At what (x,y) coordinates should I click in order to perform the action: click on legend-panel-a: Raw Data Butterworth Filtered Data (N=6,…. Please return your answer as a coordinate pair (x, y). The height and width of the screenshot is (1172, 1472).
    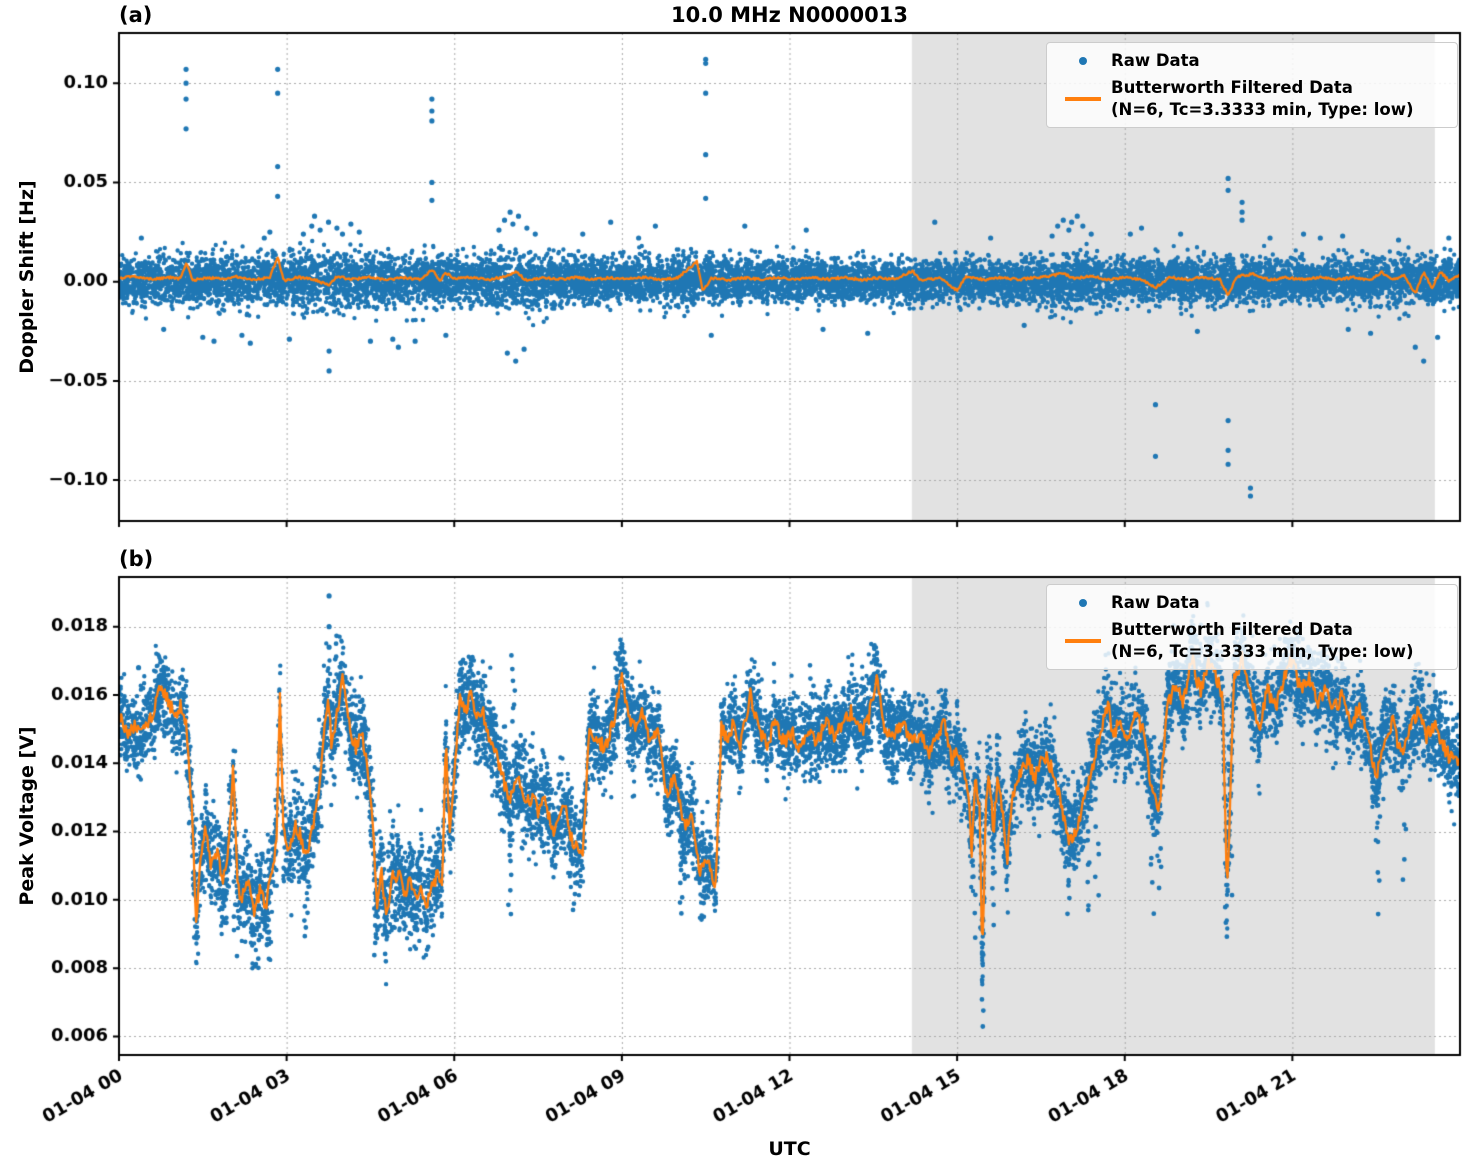
    Looking at the image, I should click on (1252, 85).